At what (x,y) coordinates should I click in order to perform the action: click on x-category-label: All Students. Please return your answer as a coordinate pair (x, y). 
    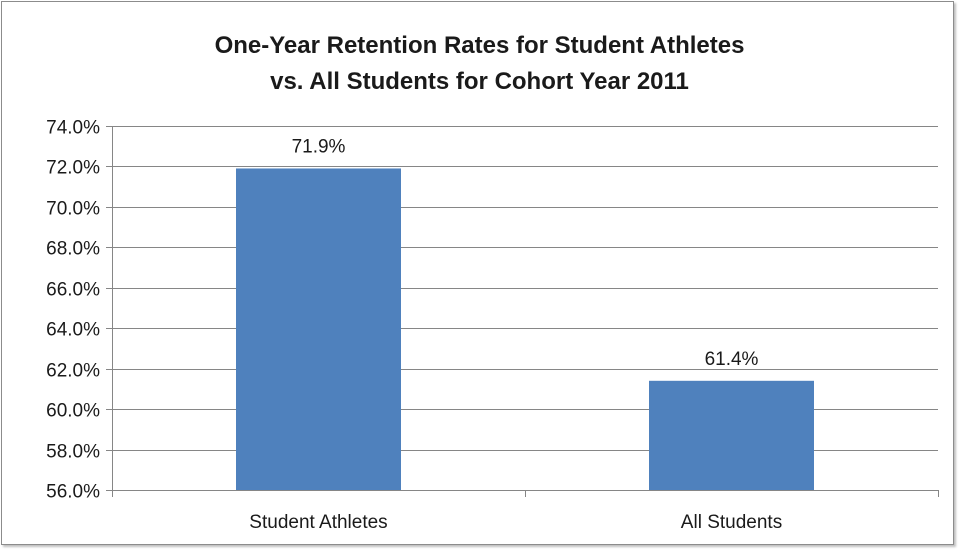
    Looking at the image, I should click on (731, 522).